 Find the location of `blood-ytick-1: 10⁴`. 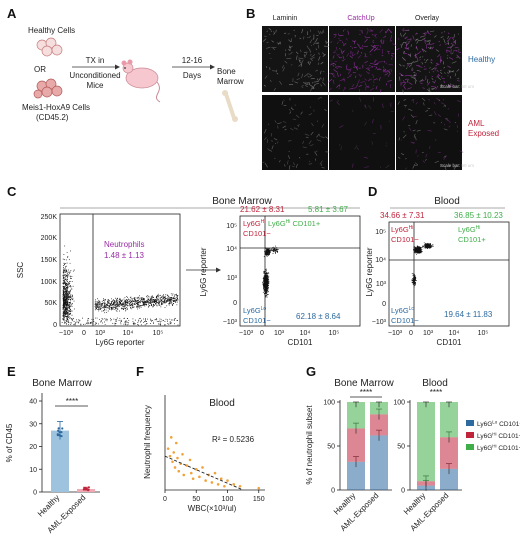

blood-ytick-1: 10⁴ is located at coordinates (380, 260).